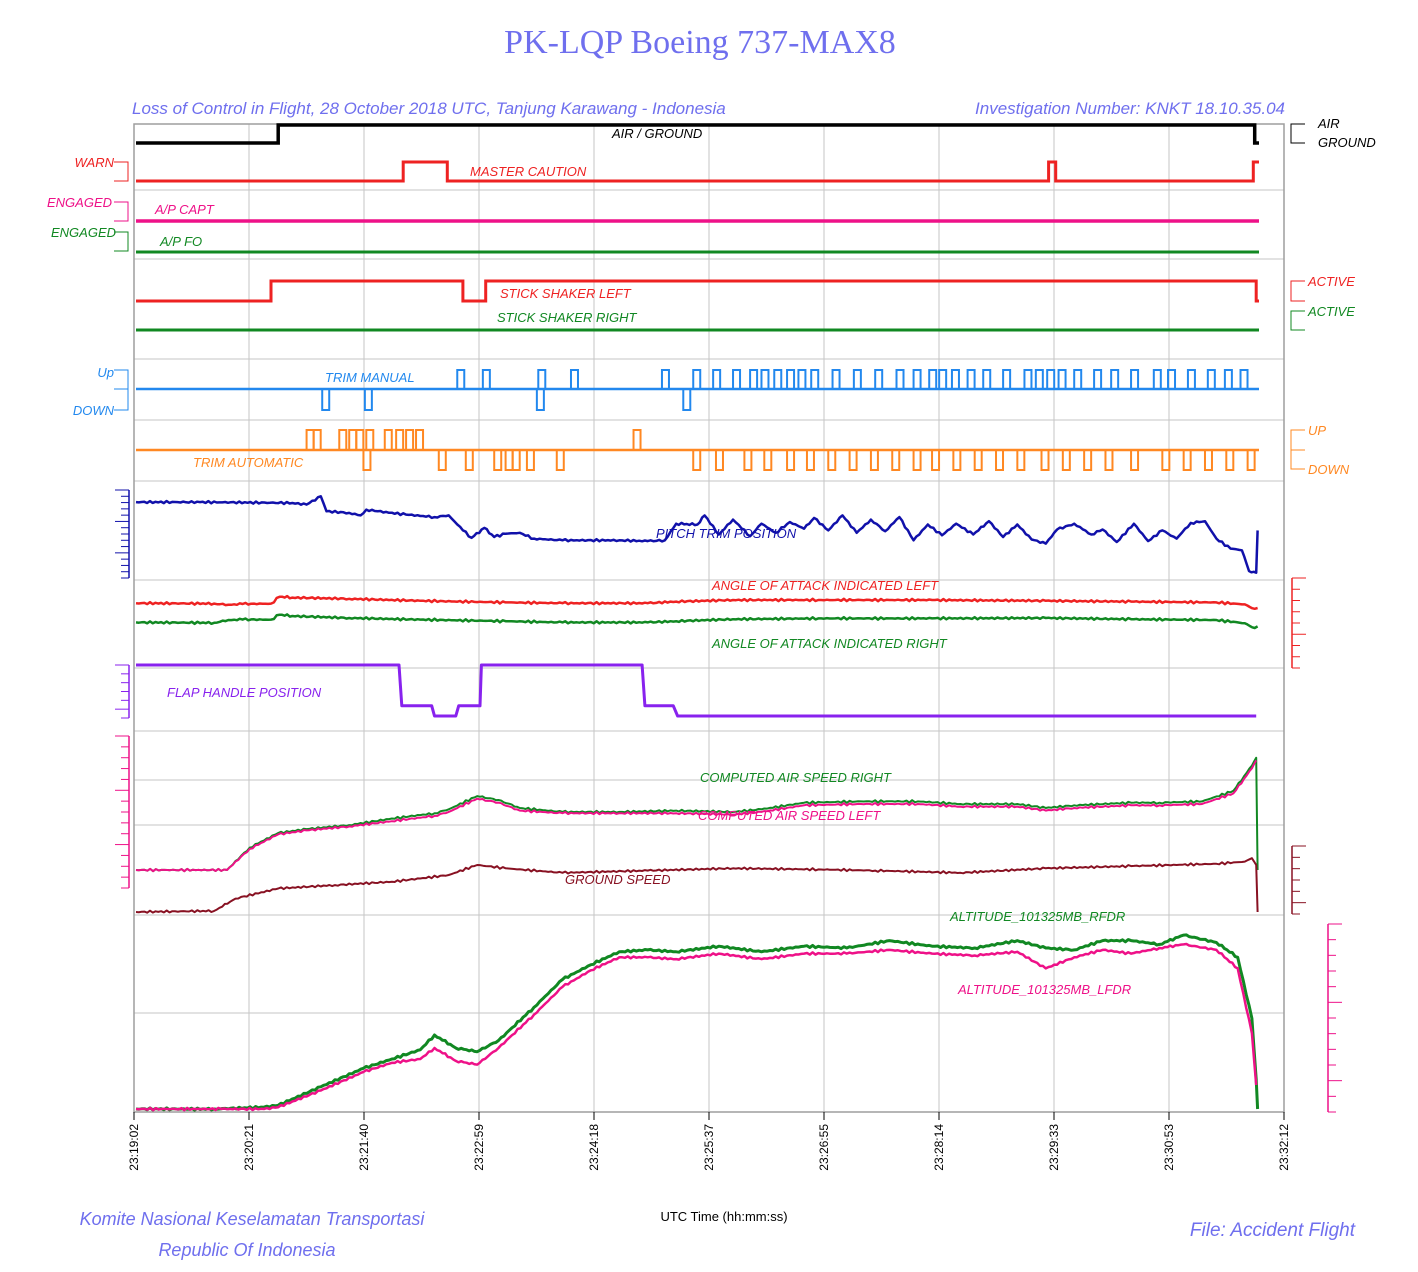 Image resolution: width=1418 pixels, height=1272 pixels. What do you see at coordinates (1130, 108) in the screenshot?
I see `subtitle-right: Investigation Number: KNKT 18.10.35.04` at bounding box center [1130, 108].